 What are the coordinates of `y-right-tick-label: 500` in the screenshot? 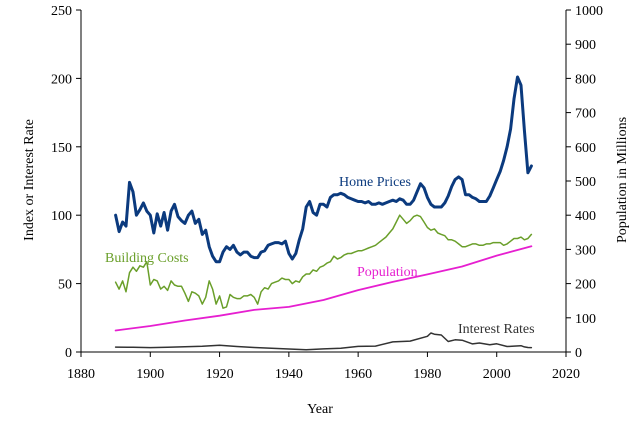 It's located at (585, 182).